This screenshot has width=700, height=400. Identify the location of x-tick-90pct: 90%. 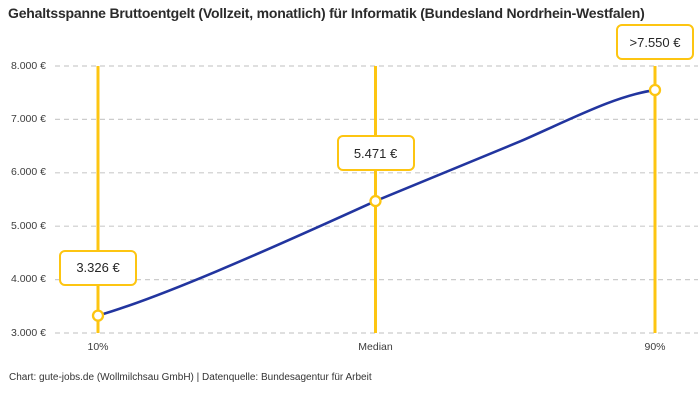
(655, 347).